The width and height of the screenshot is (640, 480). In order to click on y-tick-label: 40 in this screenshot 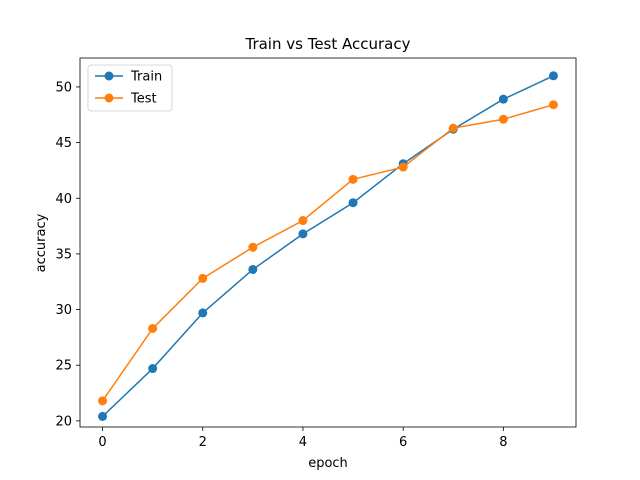, I will do `click(63, 199)`.